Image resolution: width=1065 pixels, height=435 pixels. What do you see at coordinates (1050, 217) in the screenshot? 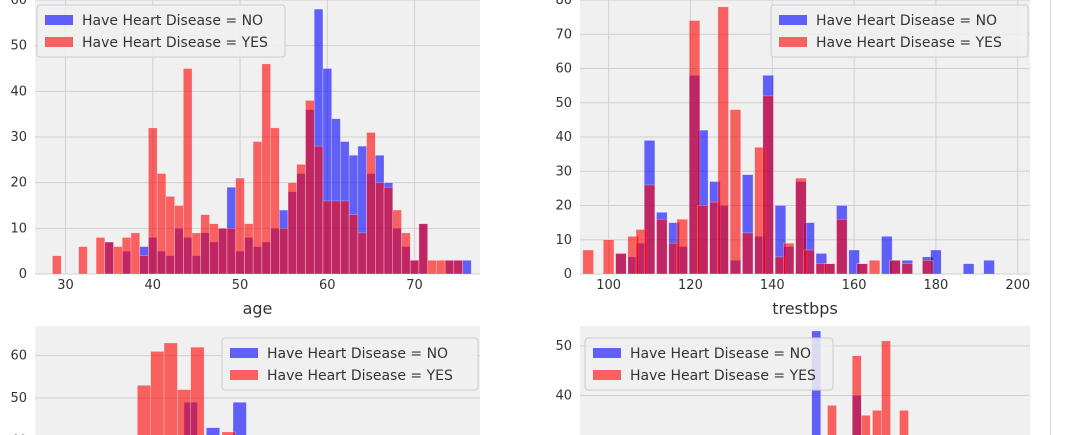
I see `scrollbar-track` at bounding box center [1050, 217].